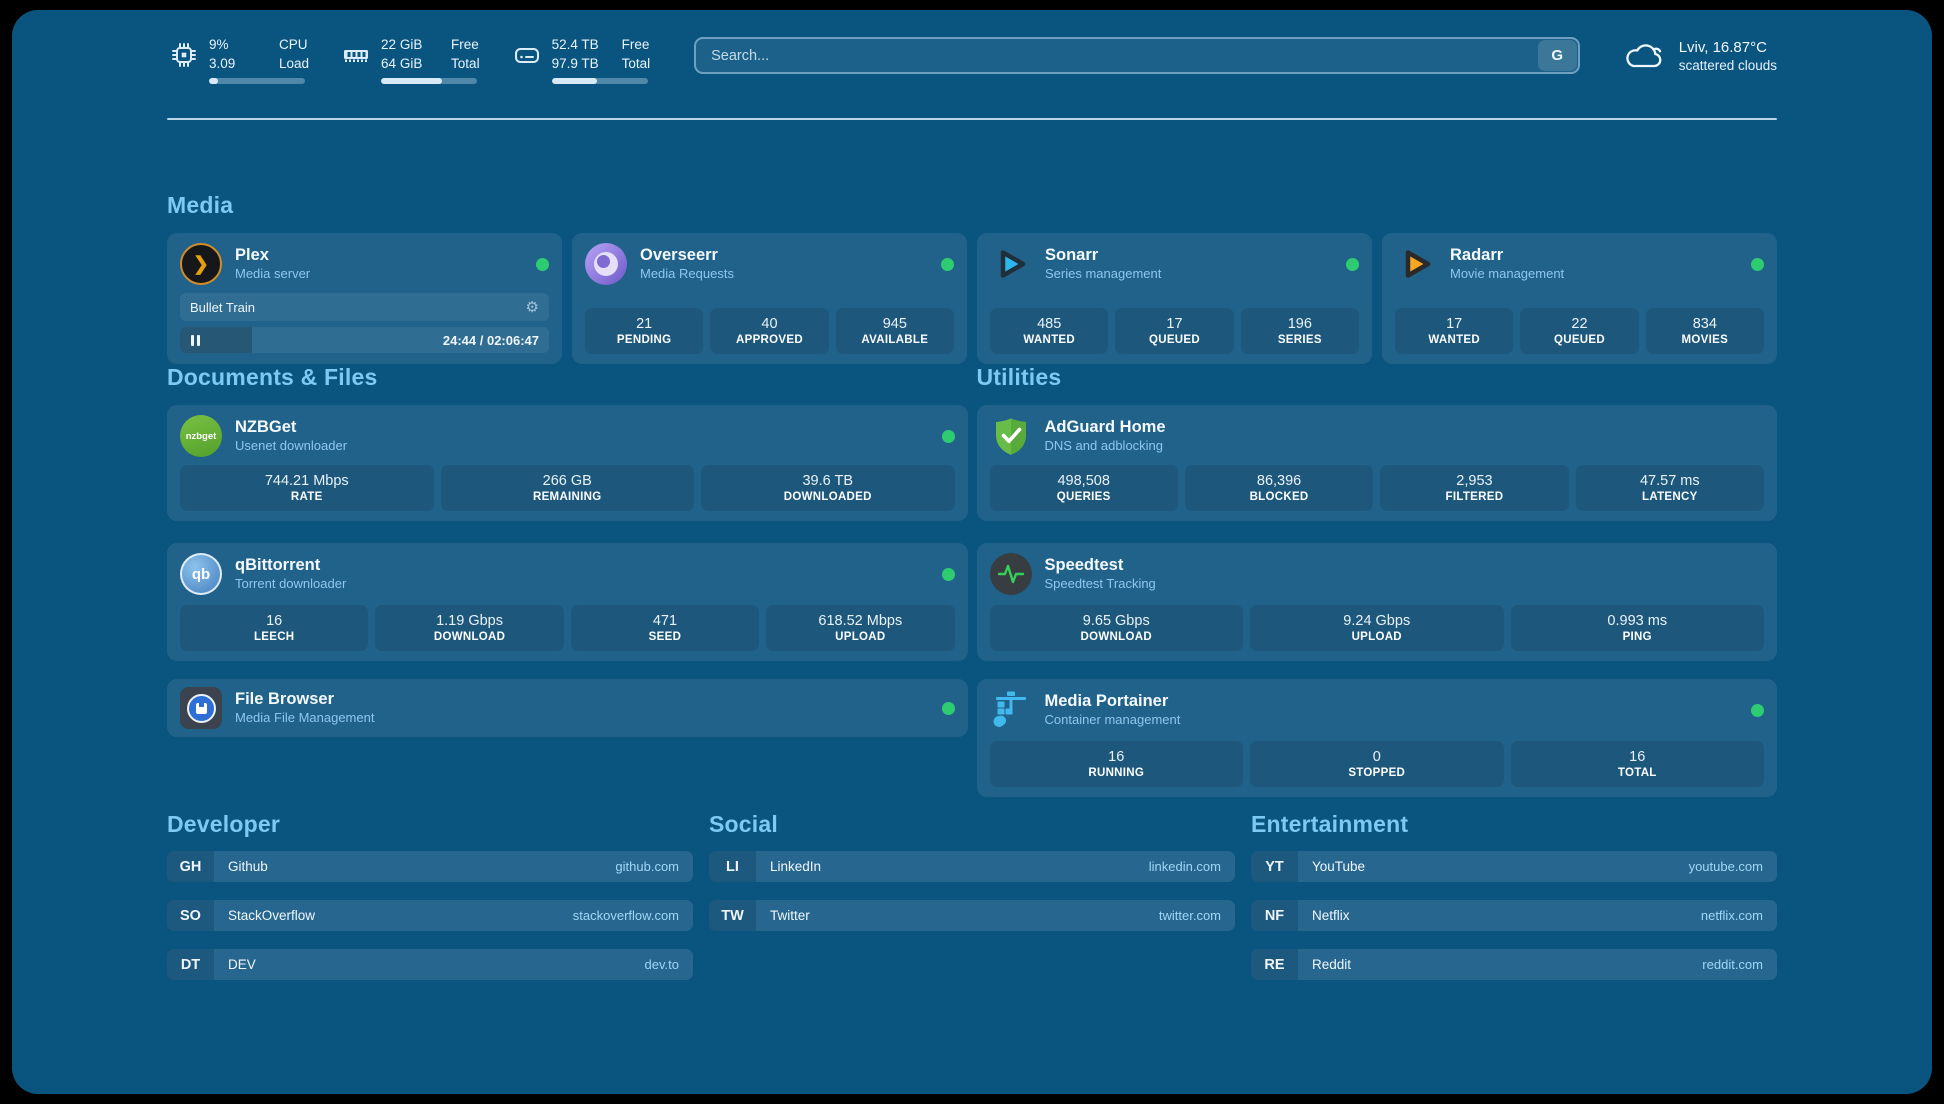 The image size is (1944, 1104). What do you see at coordinates (1137, 55) in the screenshot?
I see `search-input` at bounding box center [1137, 55].